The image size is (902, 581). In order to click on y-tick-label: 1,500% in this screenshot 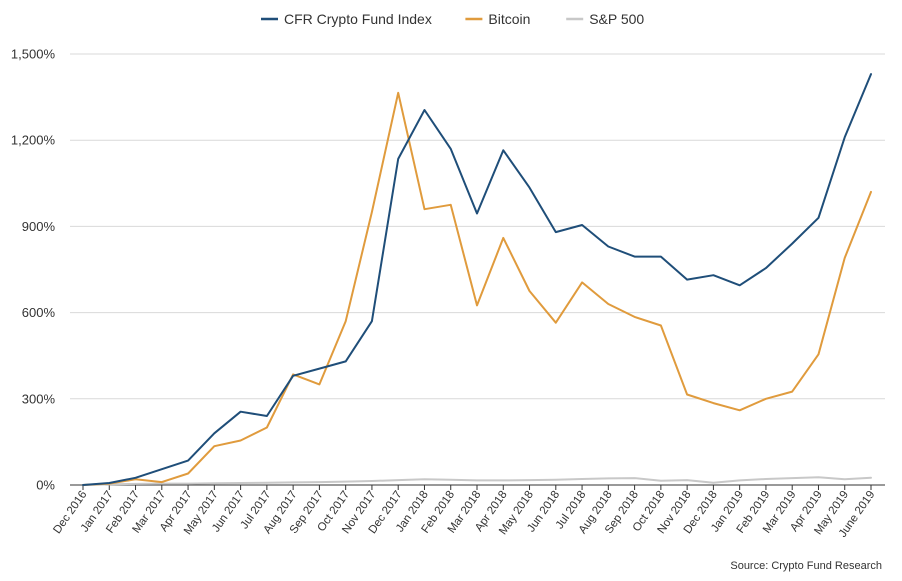, I will do `click(33, 54)`.